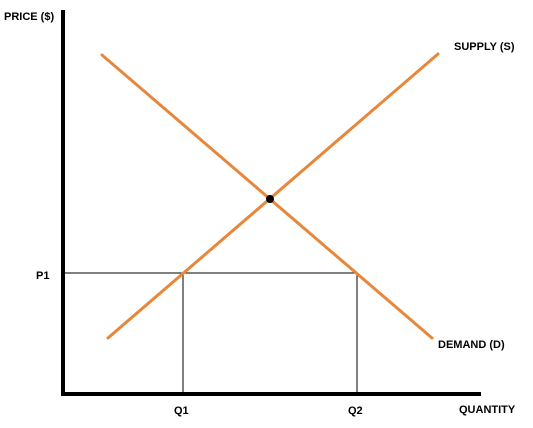 This screenshot has height=428, width=533. I want to click on quantity-q1-label: Q1, so click(181, 411).